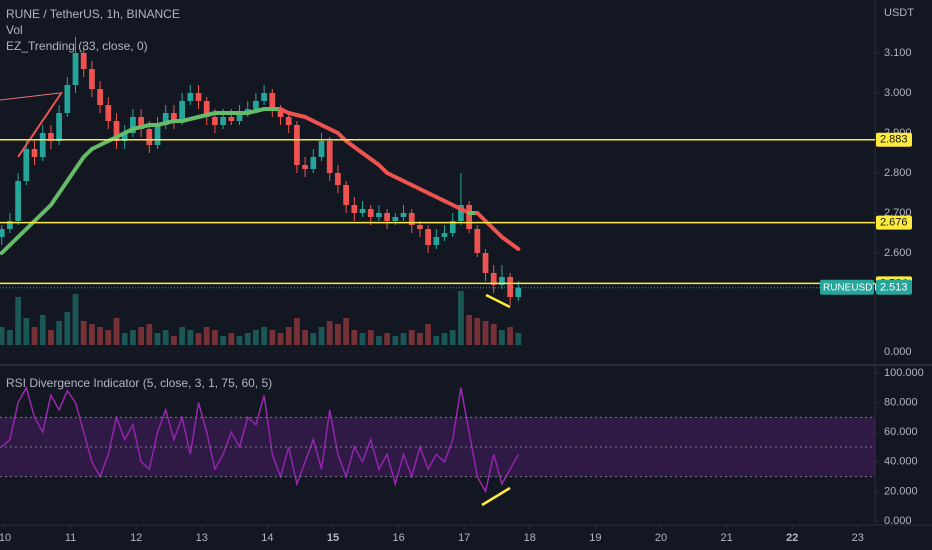 The height and width of the screenshot is (550, 932). I want to click on x-tick-label: 11, so click(70, 538).